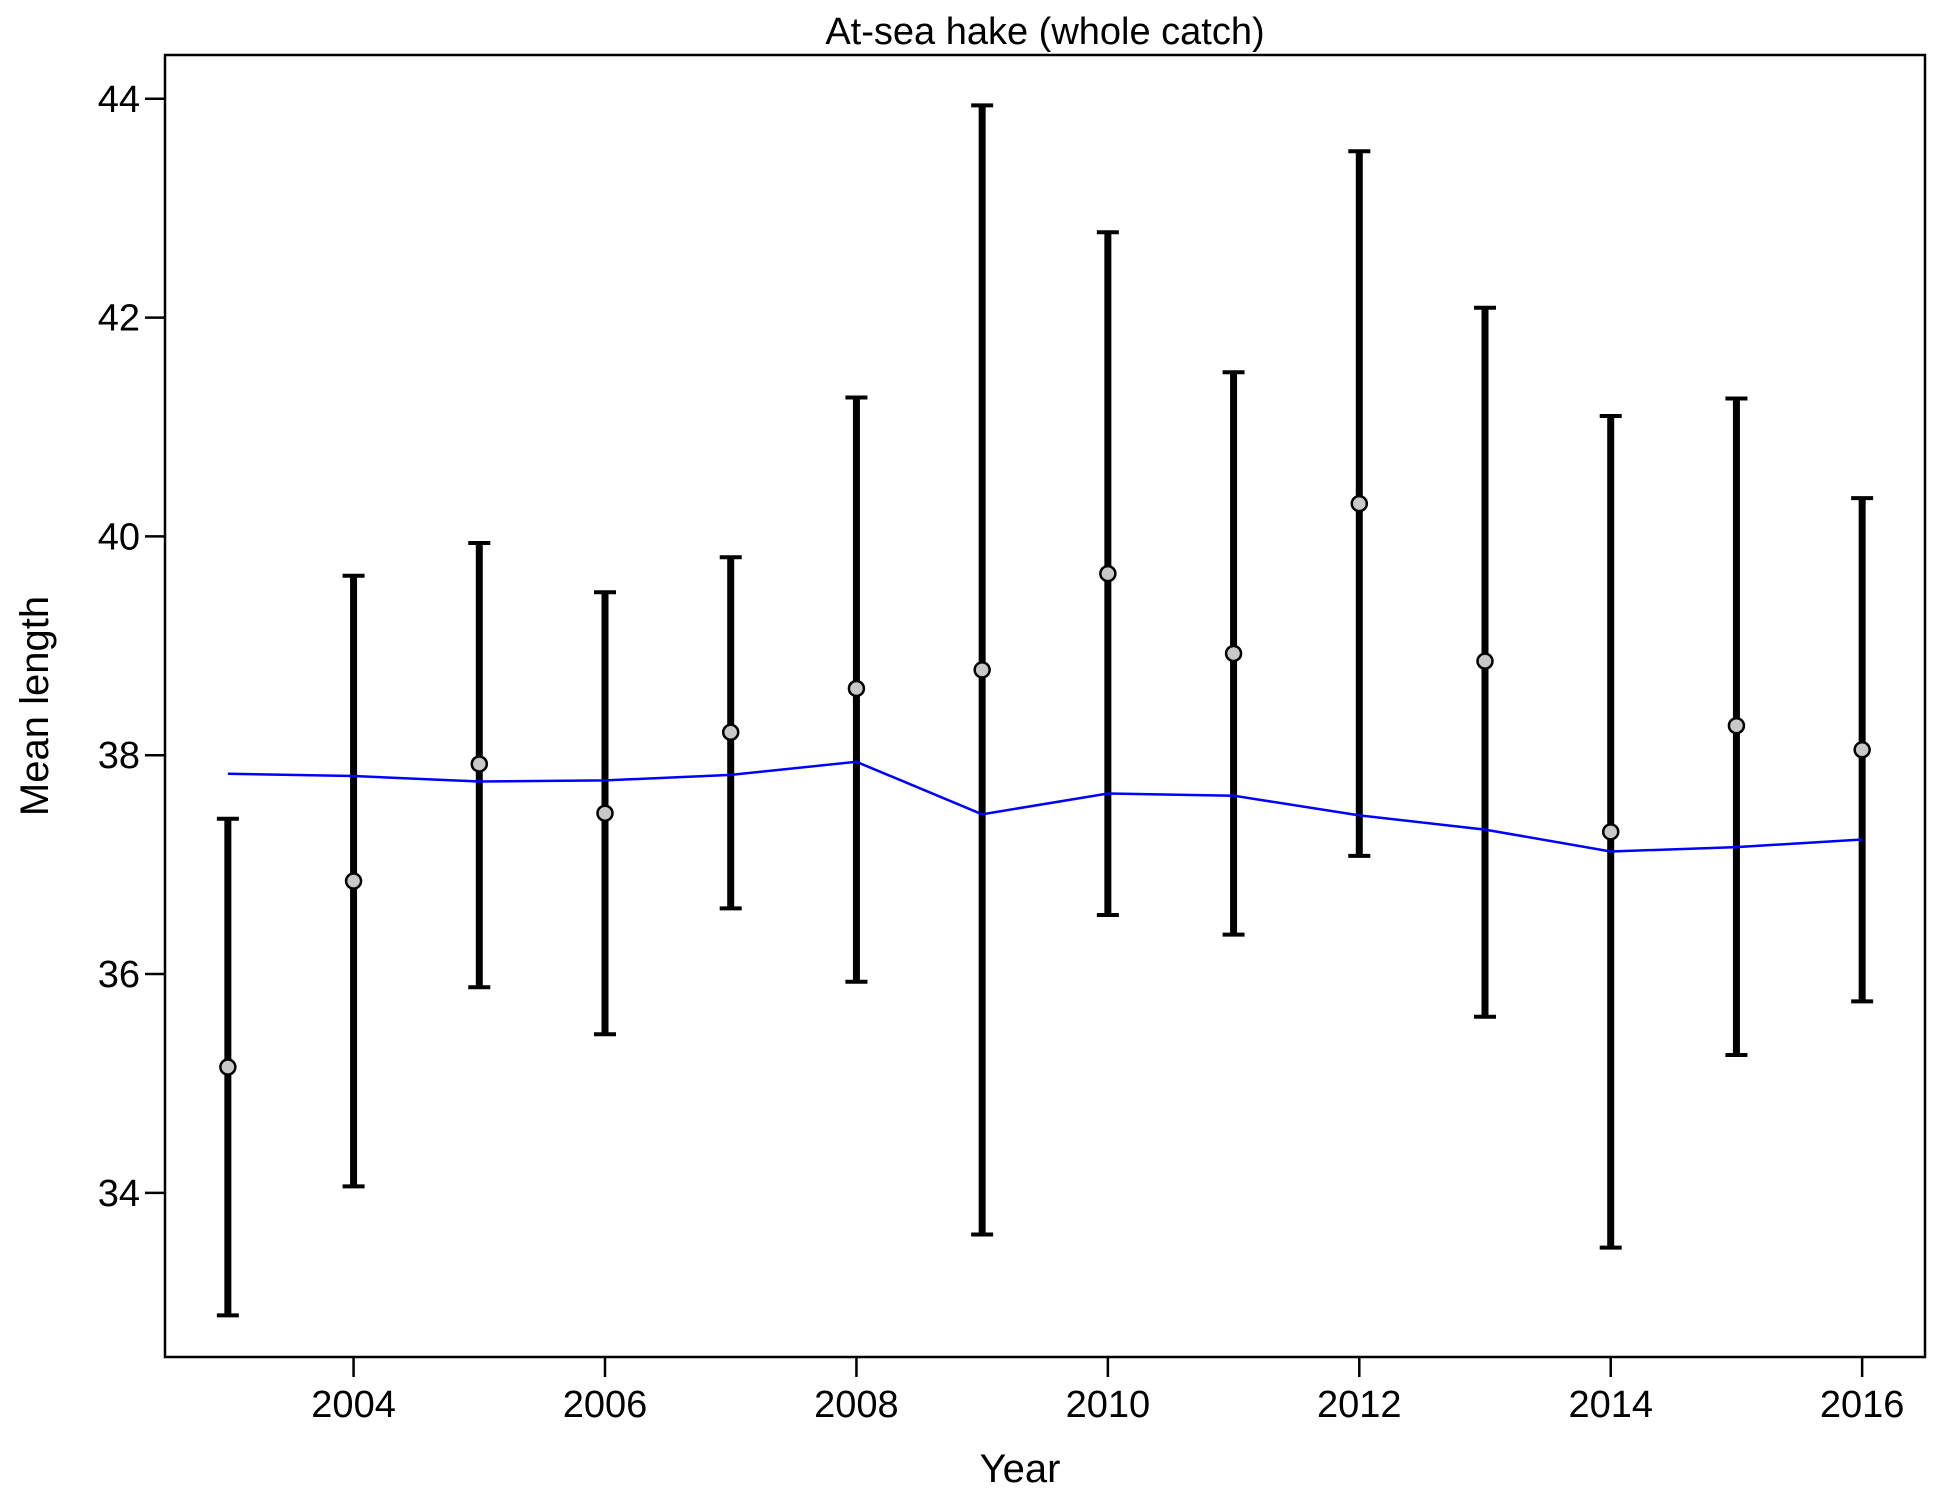  I want to click on expected-line-path, so click(1045, 806).